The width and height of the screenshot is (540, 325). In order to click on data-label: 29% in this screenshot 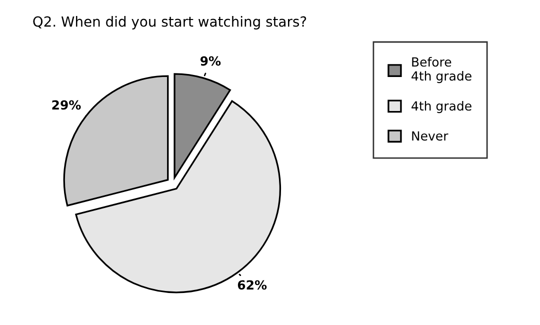, I will do `click(66, 105)`.